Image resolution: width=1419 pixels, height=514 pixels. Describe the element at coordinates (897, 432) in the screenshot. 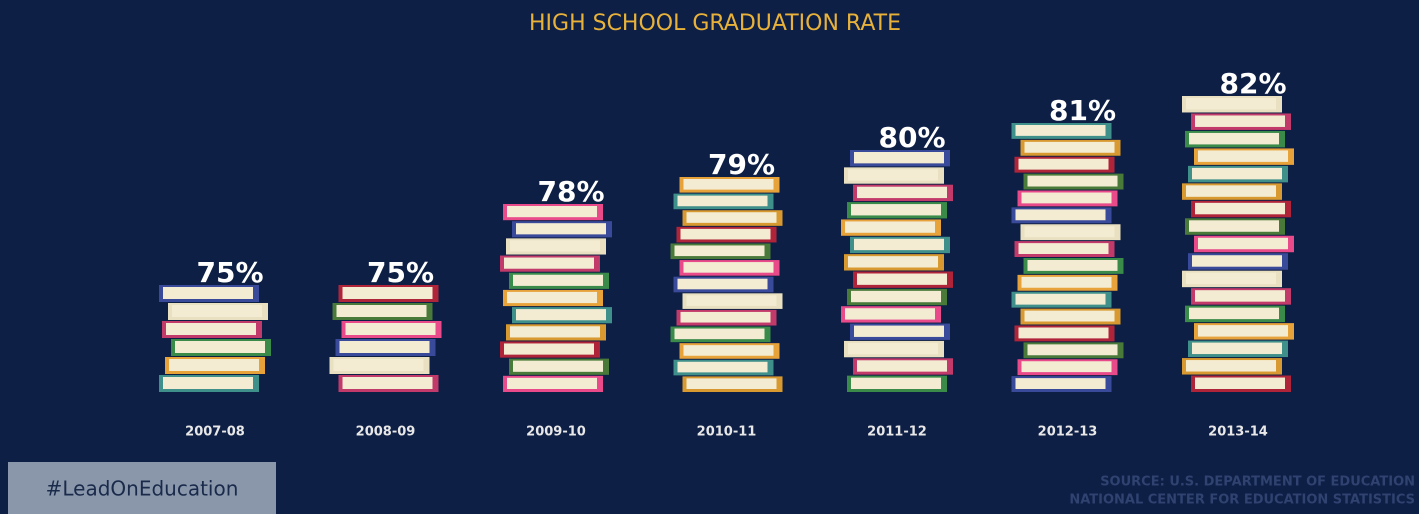

I see `x-tick-label: 2011-12` at that location.